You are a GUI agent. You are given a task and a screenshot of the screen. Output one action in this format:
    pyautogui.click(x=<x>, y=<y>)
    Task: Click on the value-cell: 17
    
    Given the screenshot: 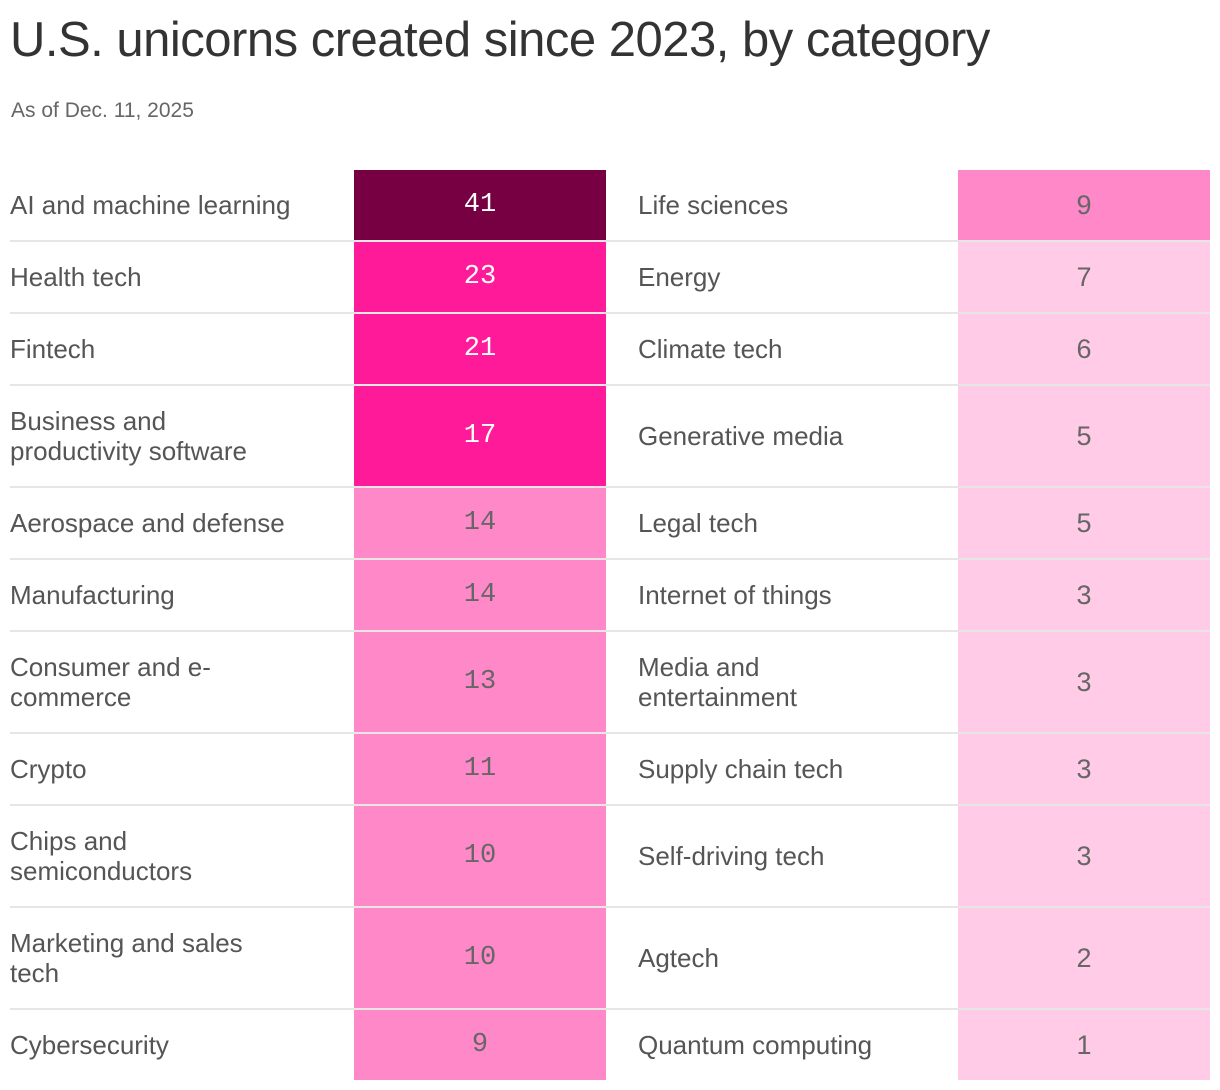 What is the action you would take?
    pyautogui.click(x=480, y=436)
    